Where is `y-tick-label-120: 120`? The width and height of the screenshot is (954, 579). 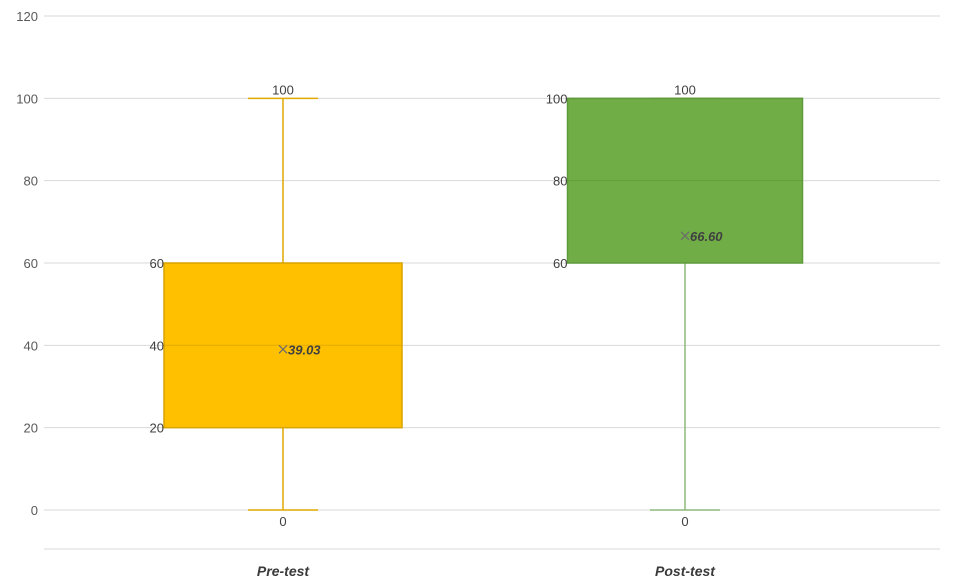 y-tick-label-120: 120 is located at coordinates (27, 16).